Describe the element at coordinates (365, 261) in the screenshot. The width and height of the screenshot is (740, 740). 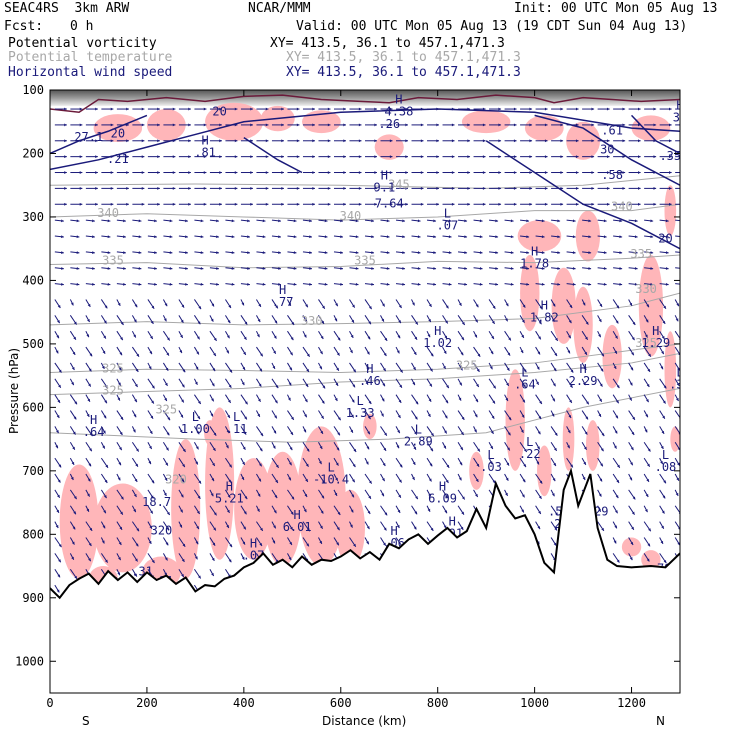
I see `theta-label: 335` at that location.